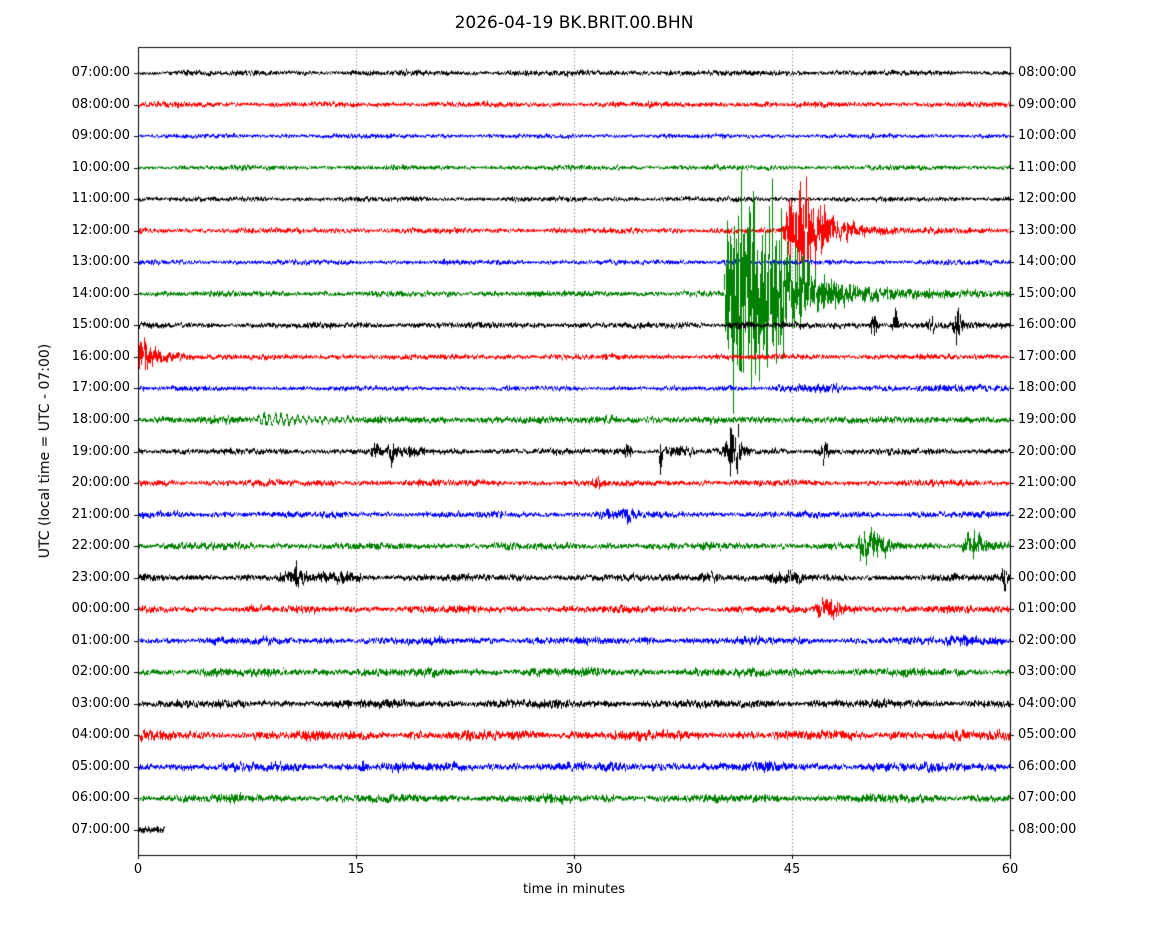  What do you see at coordinates (1047, 167) in the screenshot?
I see `right-time-label: 11:00:00` at bounding box center [1047, 167].